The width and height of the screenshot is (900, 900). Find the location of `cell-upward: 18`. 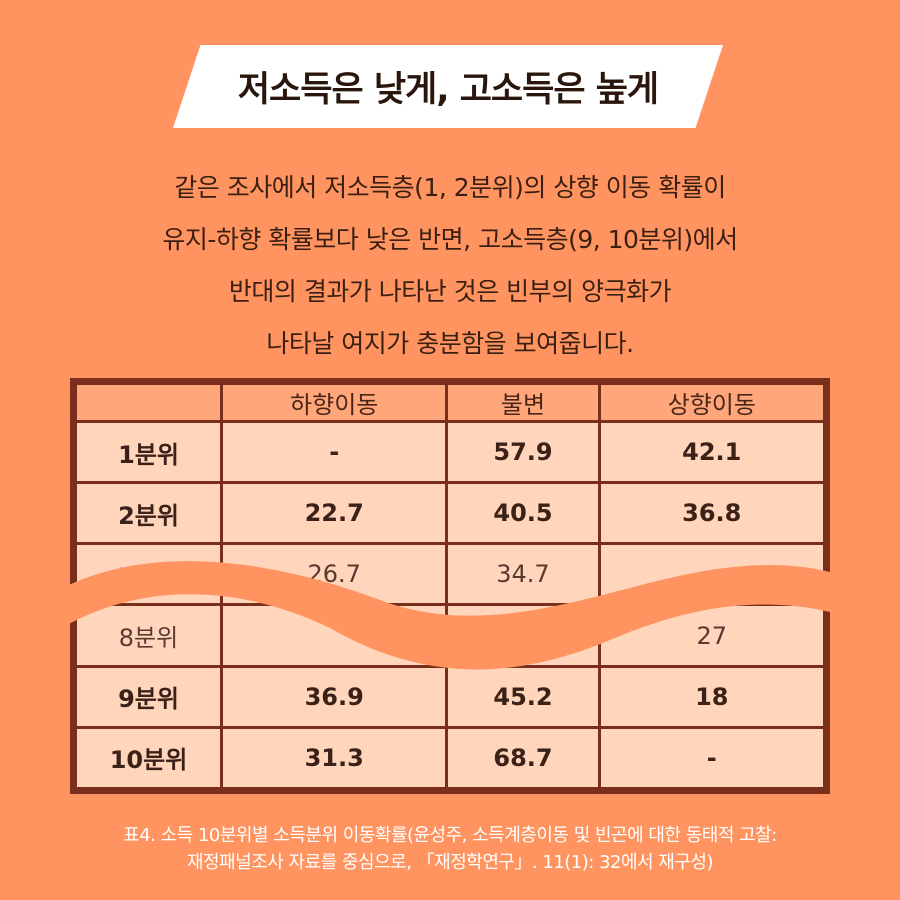

cell-upward: 18 is located at coordinates (711, 696).